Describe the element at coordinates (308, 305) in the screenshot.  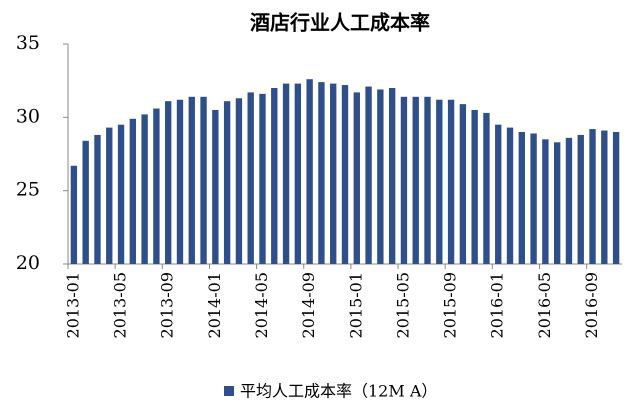
I see `x-tick-label: 2014-09` at that location.